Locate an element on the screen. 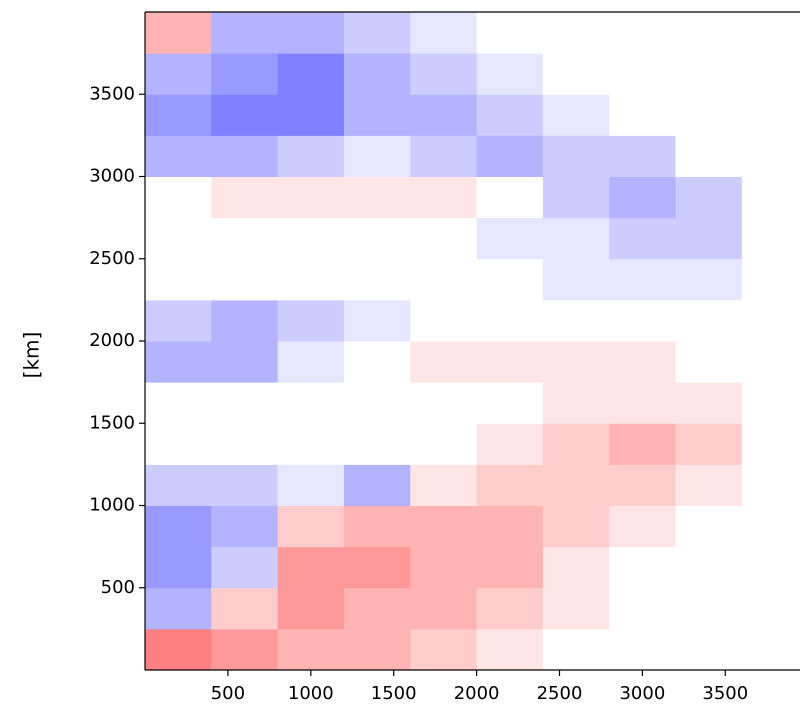 This screenshot has width=800, height=715. x-tick-label: 500 is located at coordinates (228, 693).